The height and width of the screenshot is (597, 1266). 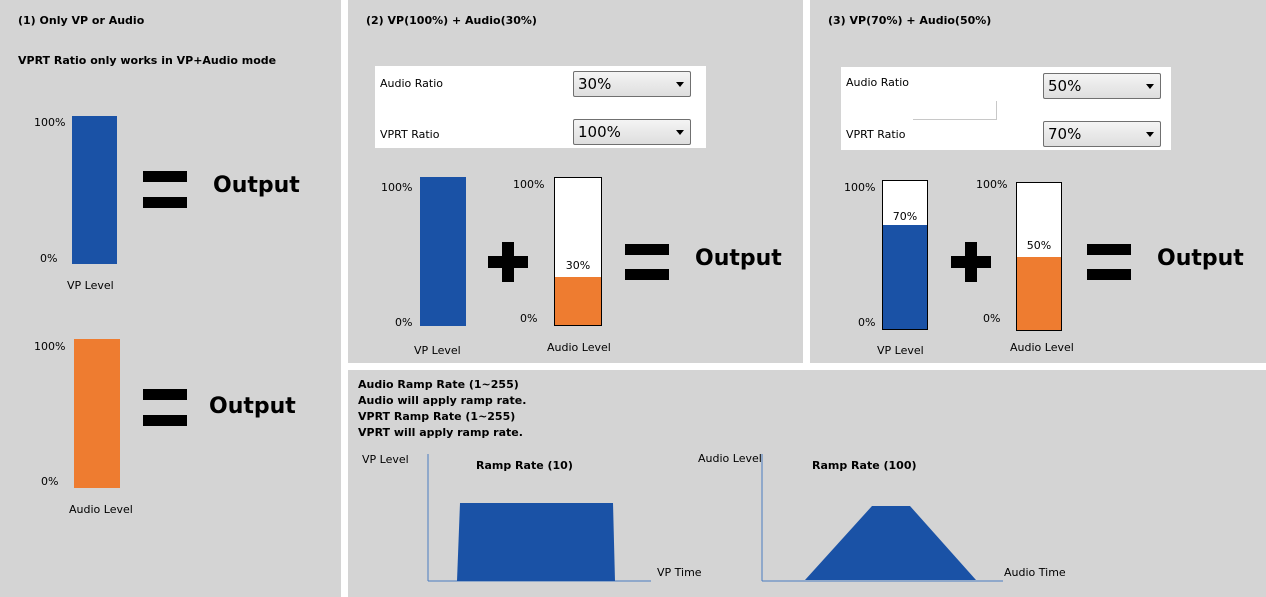 I want to click on vp-level-label: 70%, so click(x=905, y=216).